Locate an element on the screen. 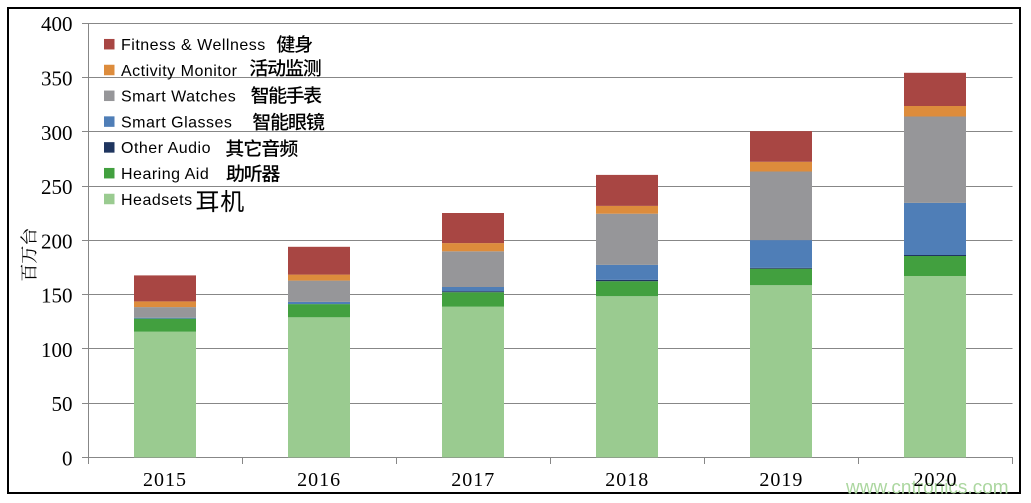 The height and width of the screenshot is (503, 1031). svg-text: 2018 is located at coordinates (627, 480).